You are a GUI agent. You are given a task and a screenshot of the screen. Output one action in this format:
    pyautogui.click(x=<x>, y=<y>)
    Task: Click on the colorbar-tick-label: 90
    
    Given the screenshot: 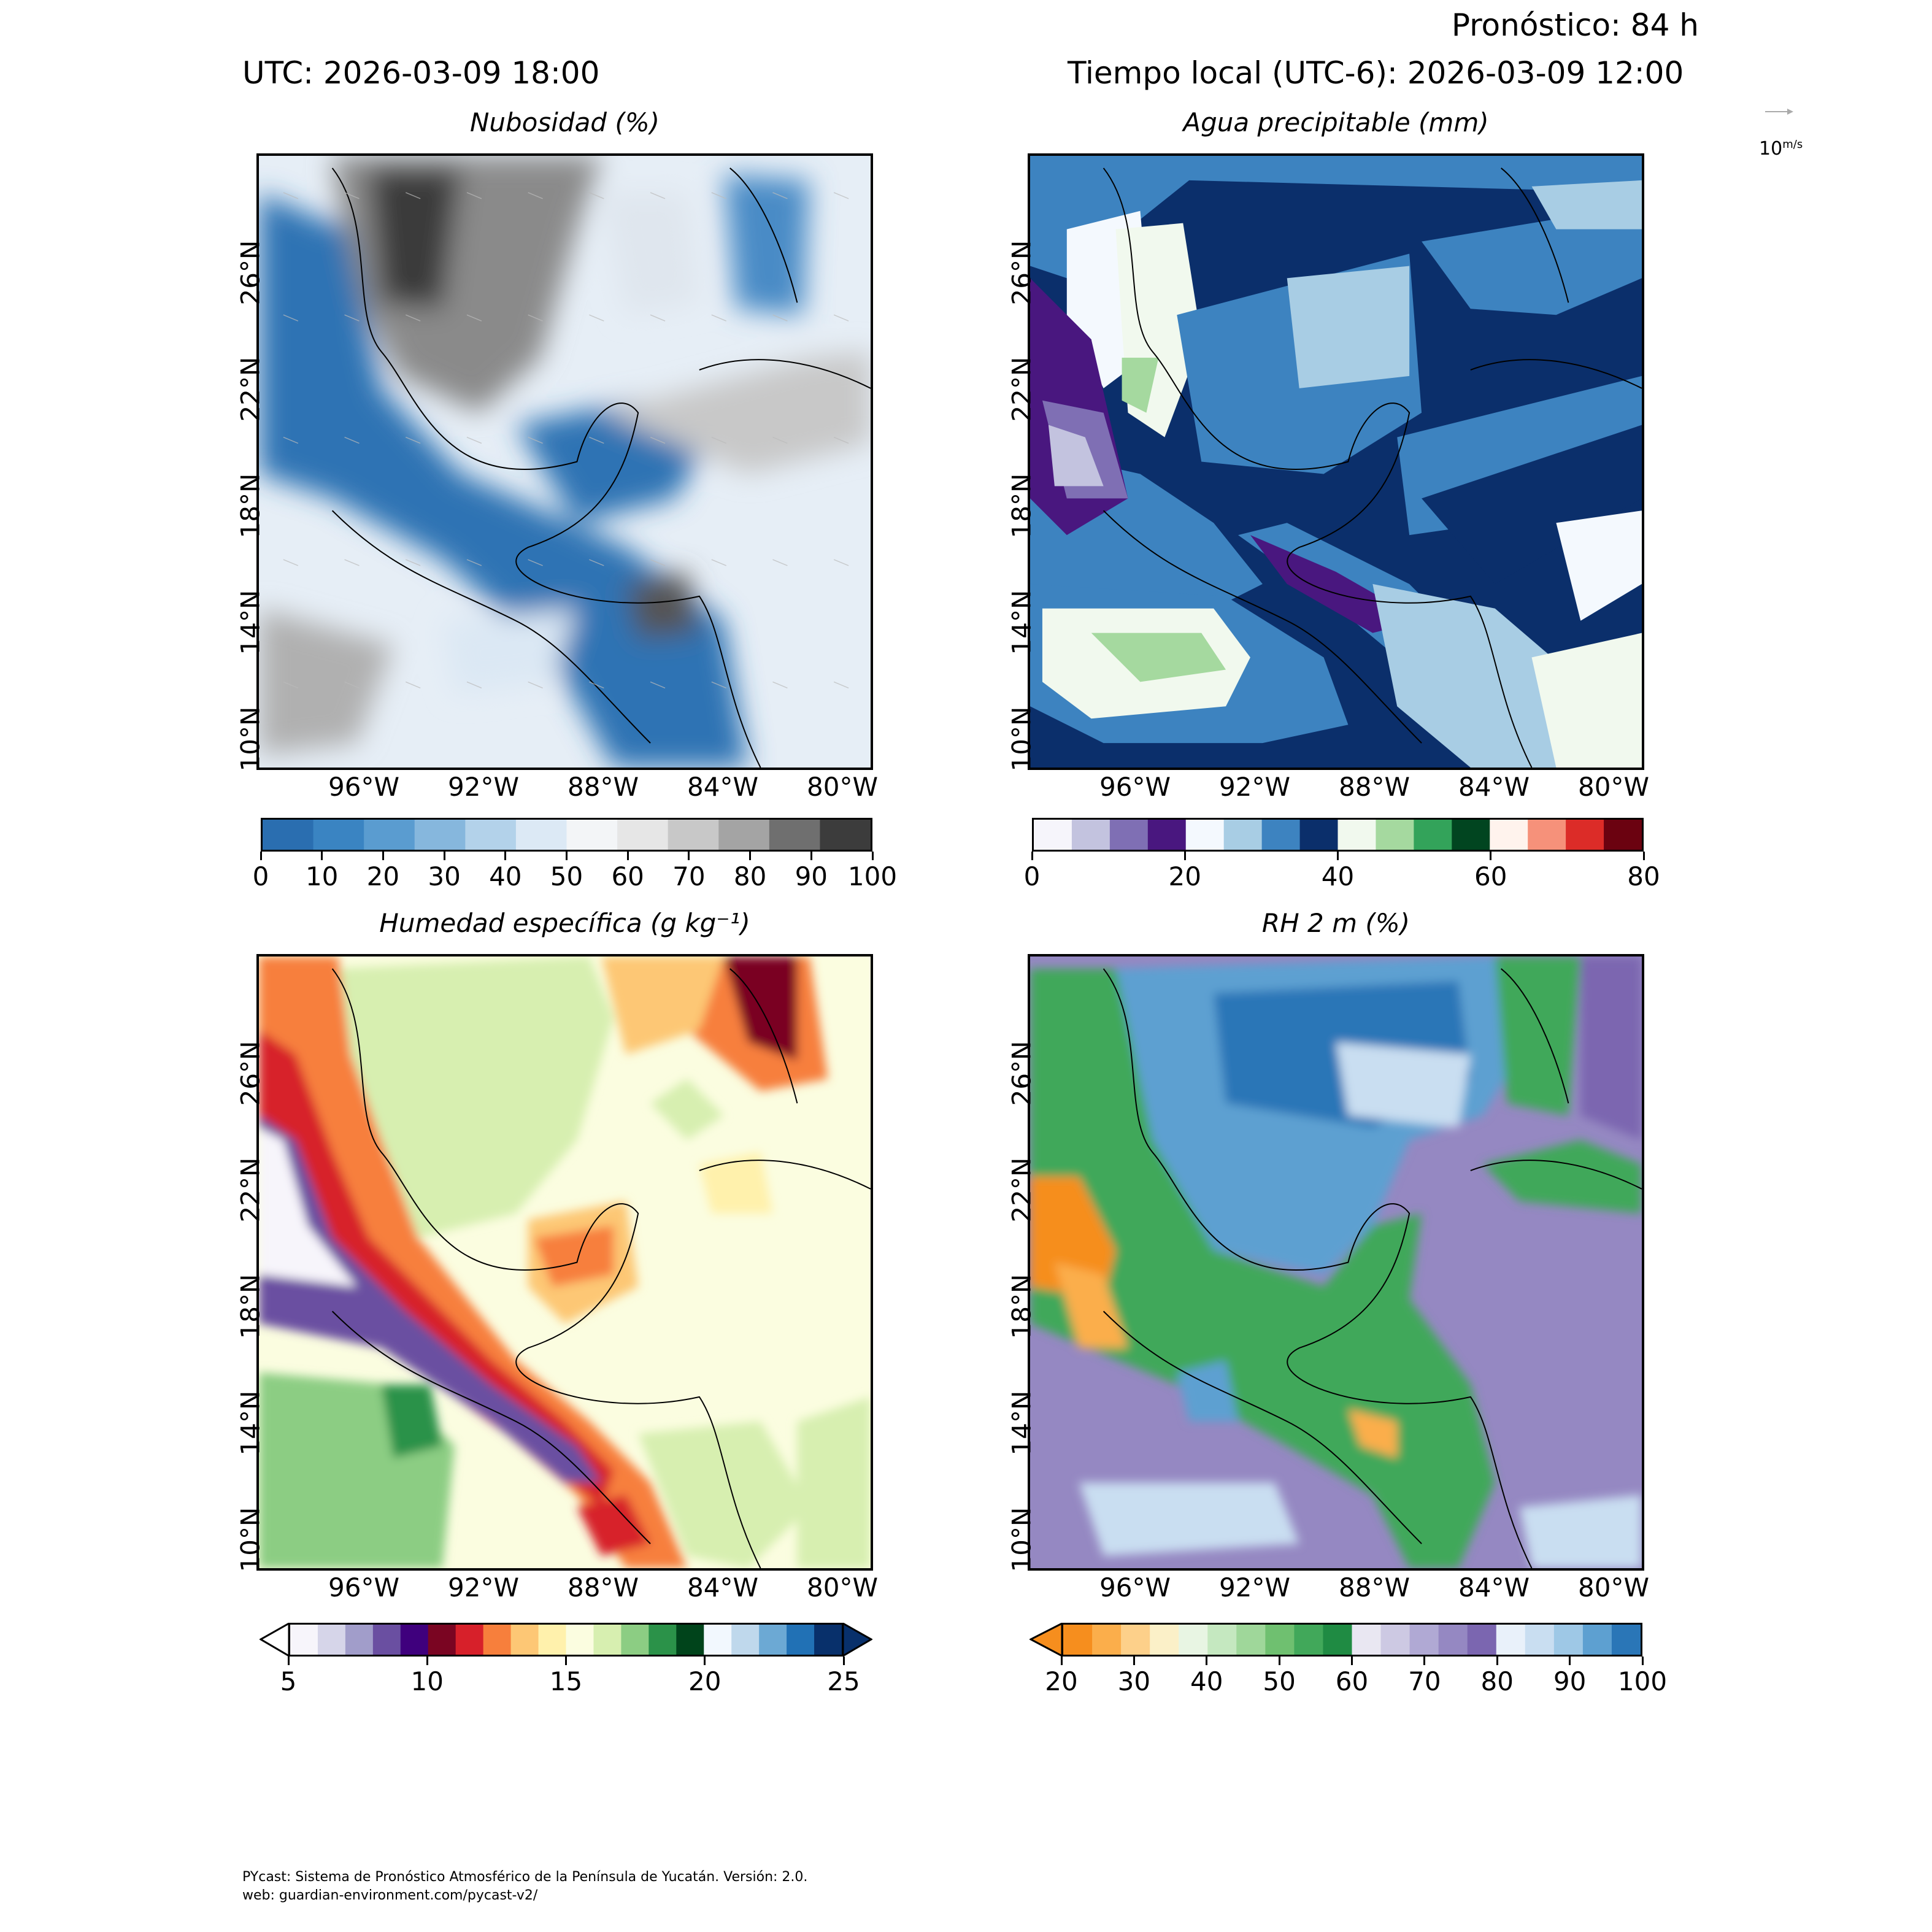 What is the action you would take?
    pyautogui.click(x=811, y=876)
    